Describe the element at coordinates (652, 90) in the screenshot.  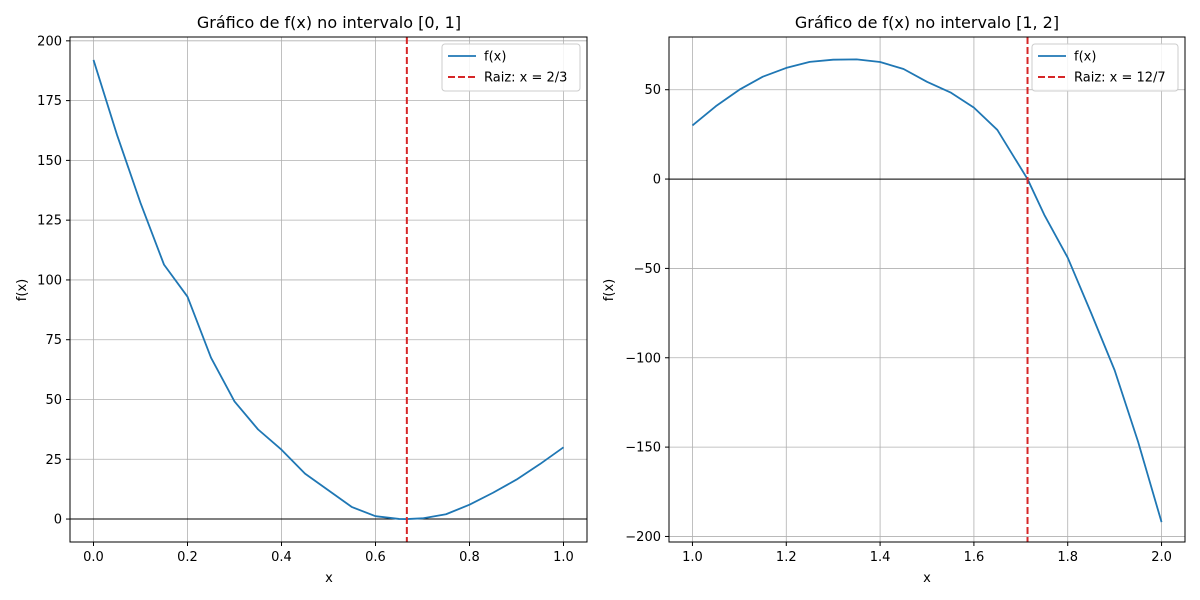
I see `chart-right-ytick-label-5: 50` at that location.